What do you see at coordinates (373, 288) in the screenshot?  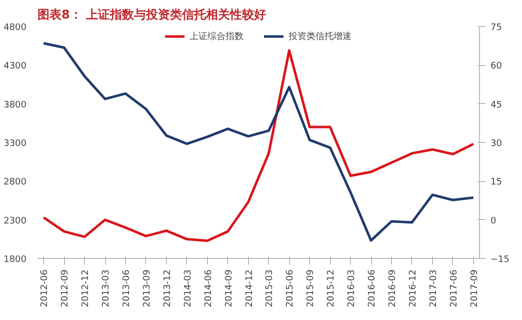 I see `x-tick-label: 2016-06` at bounding box center [373, 288].